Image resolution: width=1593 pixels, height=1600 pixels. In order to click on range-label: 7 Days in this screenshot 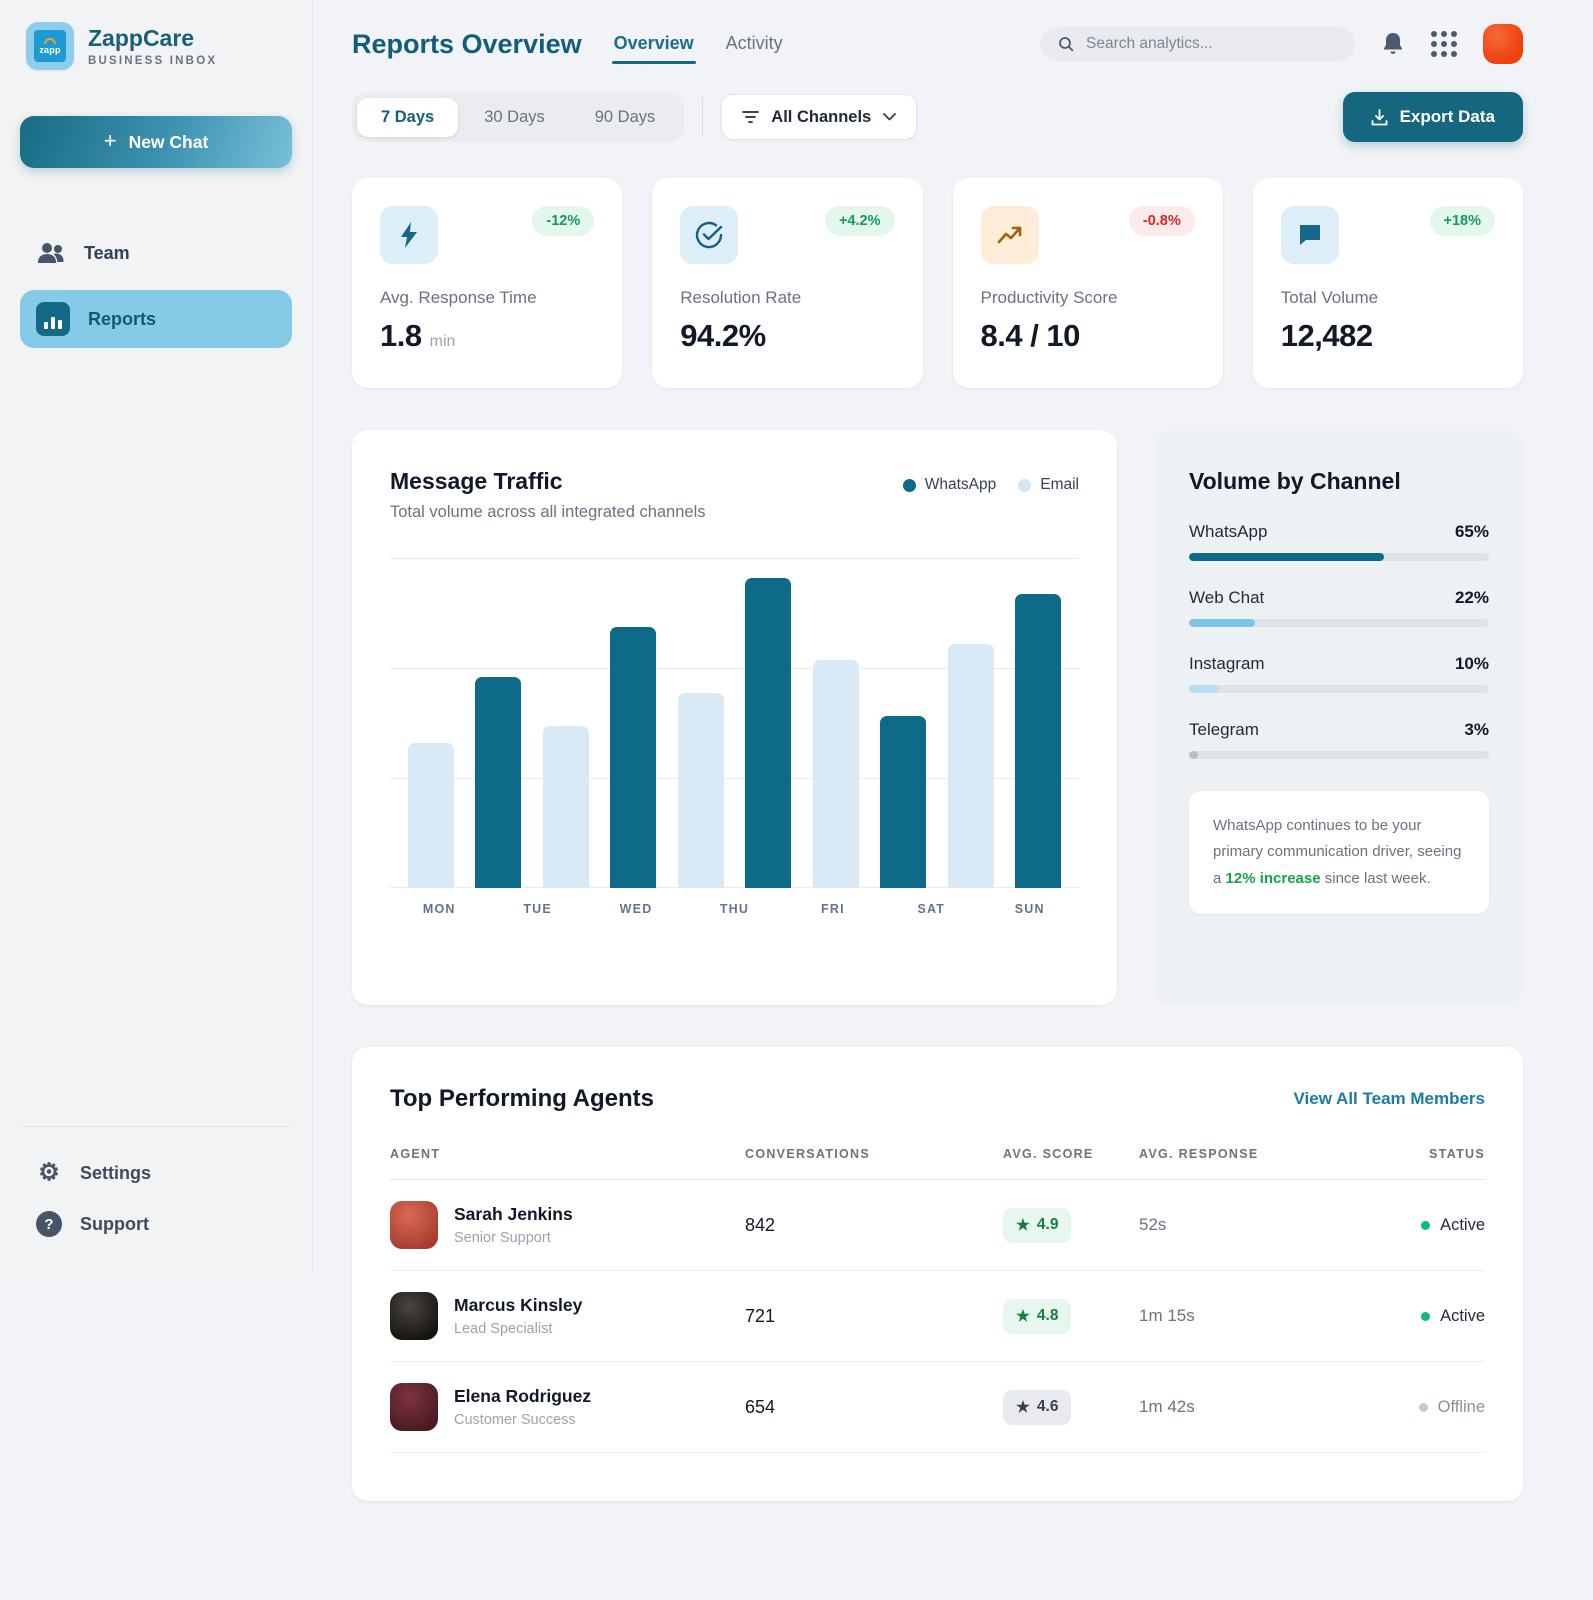, I will do `click(408, 116)`.